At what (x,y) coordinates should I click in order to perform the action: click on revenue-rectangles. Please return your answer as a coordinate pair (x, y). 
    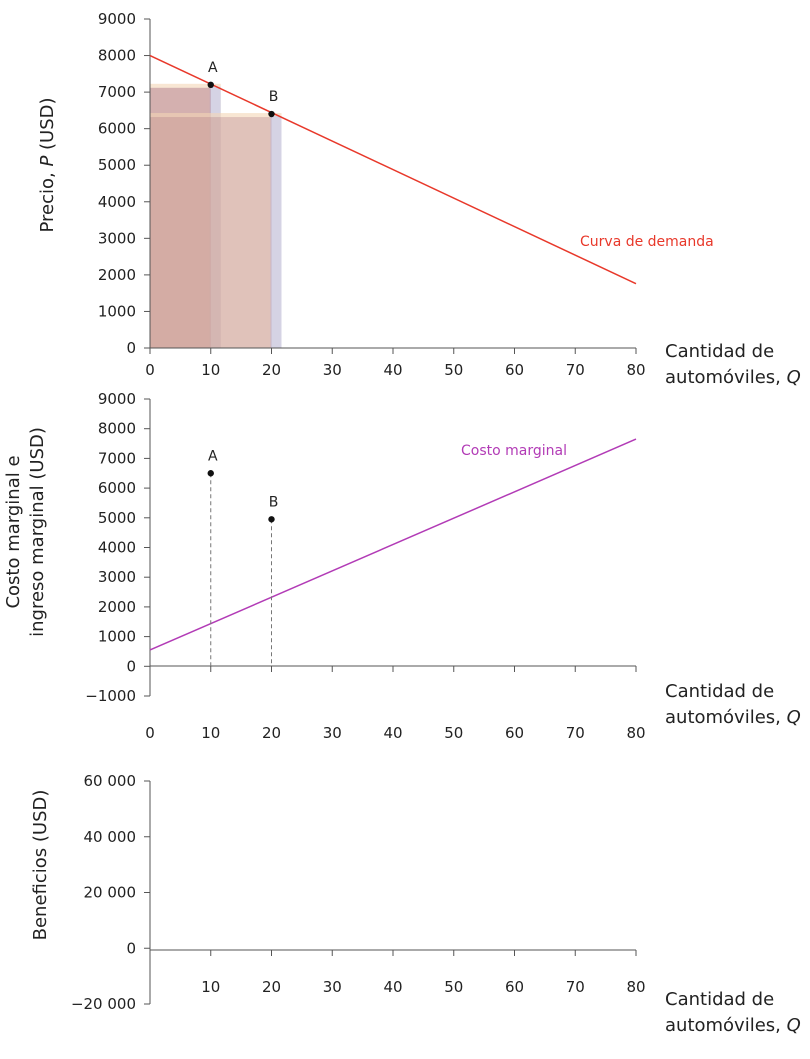
    Looking at the image, I should click on (216, 216).